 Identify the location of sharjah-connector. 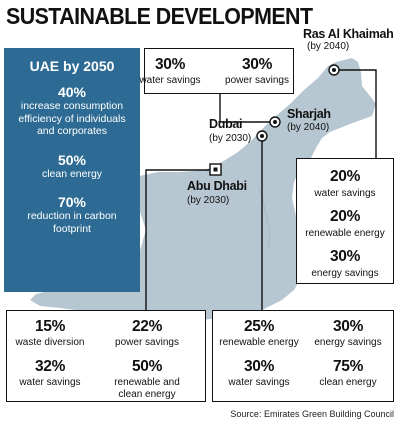
(247, 108).